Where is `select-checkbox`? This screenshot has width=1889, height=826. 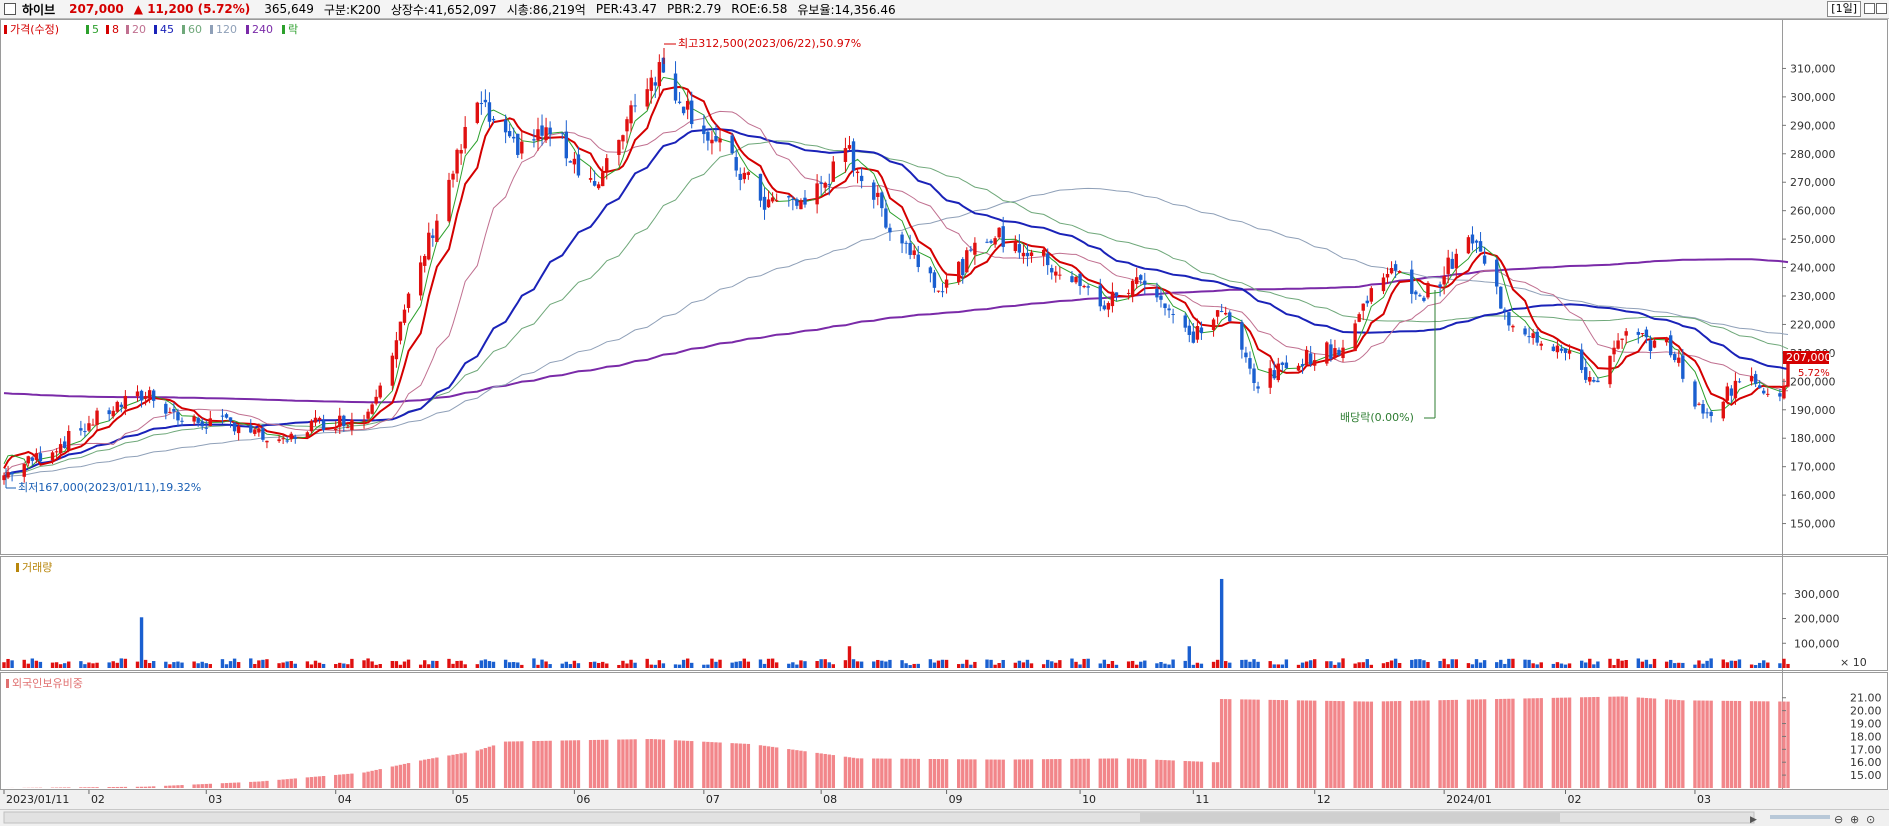 select-checkbox is located at coordinates (10, 9).